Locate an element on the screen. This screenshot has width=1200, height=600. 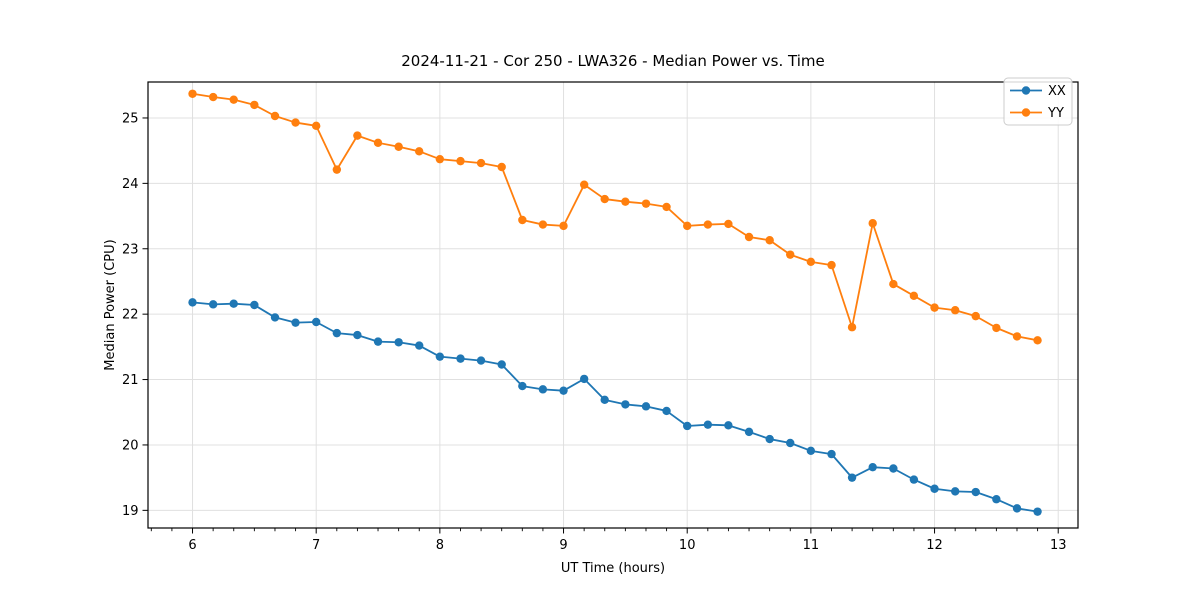
y-tick-label: 20 is located at coordinates (130, 445).